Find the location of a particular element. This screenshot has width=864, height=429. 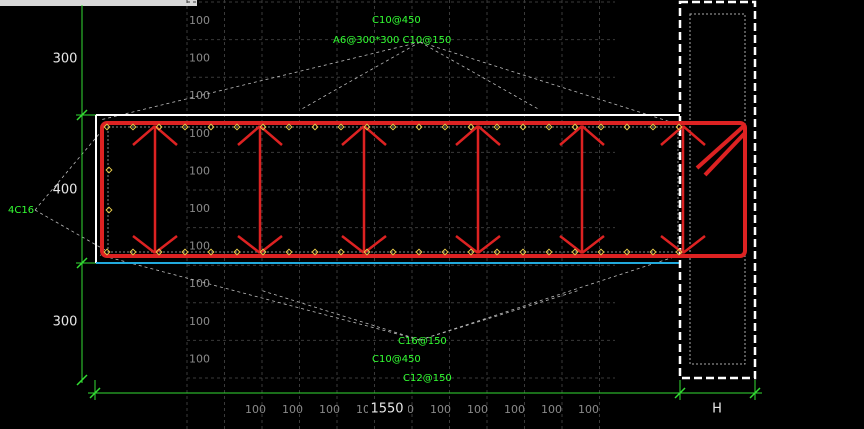

dimension-label: 1550 is located at coordinates (386, 409).